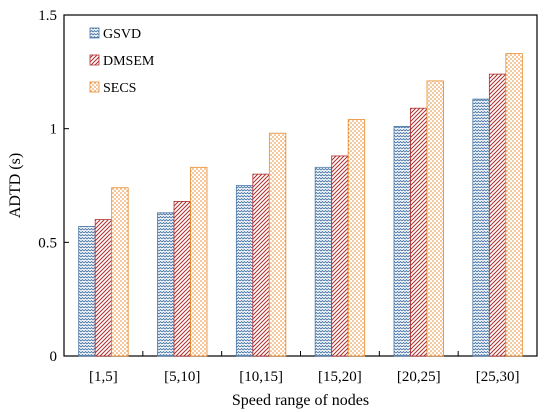 This screenshot has width=550, height=412. Describe the element at coordinates (15, 185) in the screenshot. I see `y-axis-title: ADTD (s)` at that location.